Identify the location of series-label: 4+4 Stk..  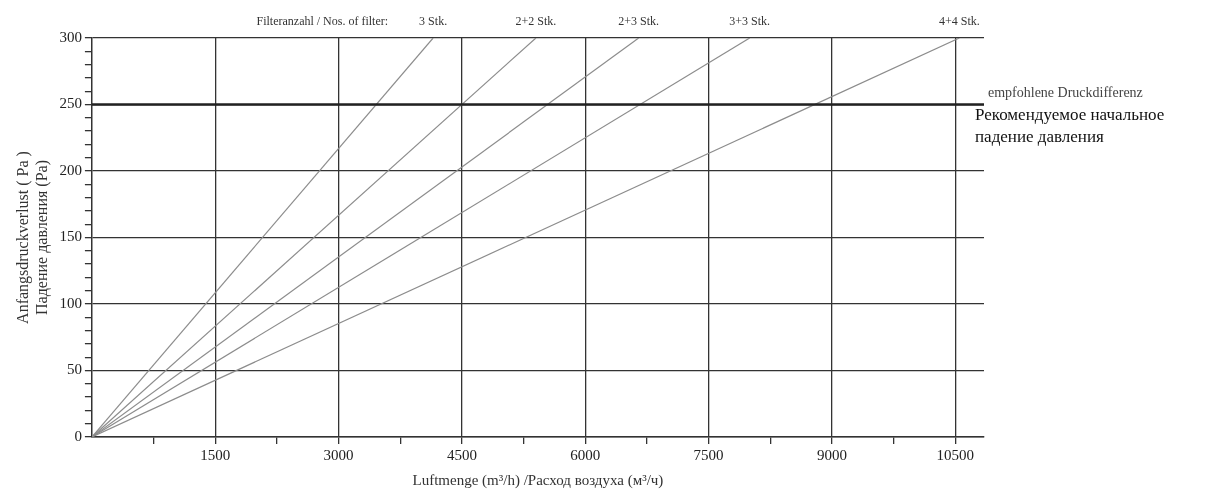
(959, 21).